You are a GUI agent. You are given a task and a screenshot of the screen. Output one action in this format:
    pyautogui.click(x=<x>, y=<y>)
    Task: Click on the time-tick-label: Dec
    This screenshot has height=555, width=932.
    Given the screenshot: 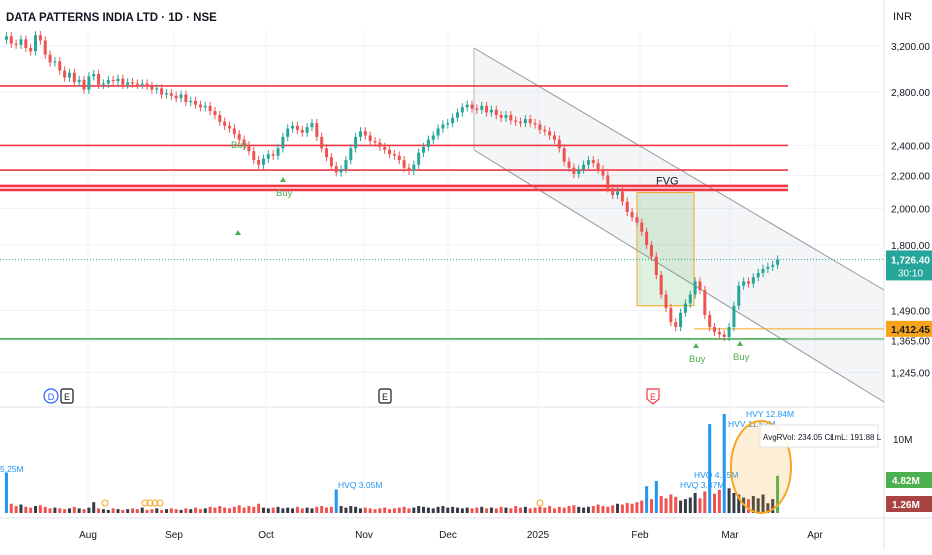 What is the action you would take?
    pyautogui.click(x=448, y=535)
    